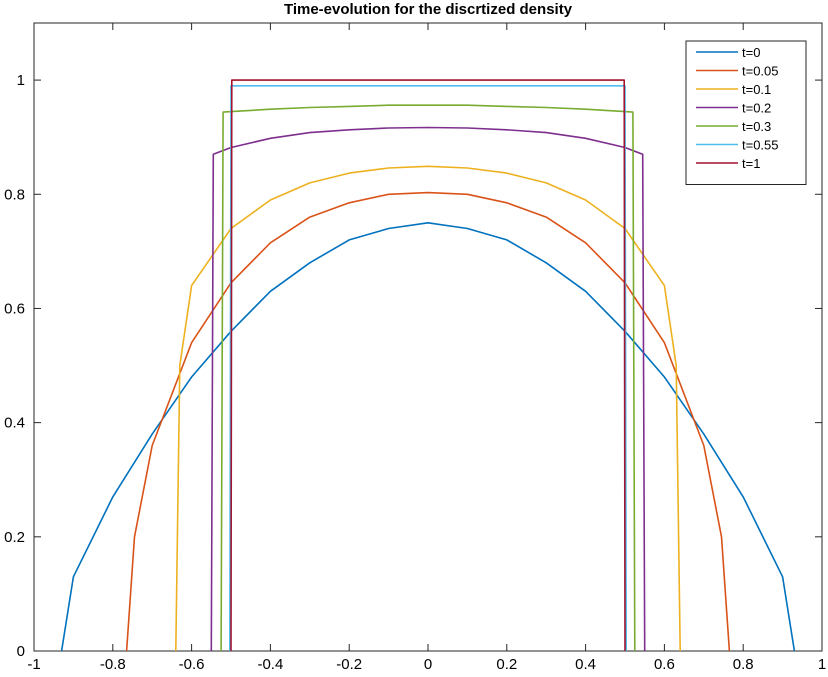 The width and height of the screenshot is (828, 677). I want to click on x-tick-label: 0.8, so click(743, 664).